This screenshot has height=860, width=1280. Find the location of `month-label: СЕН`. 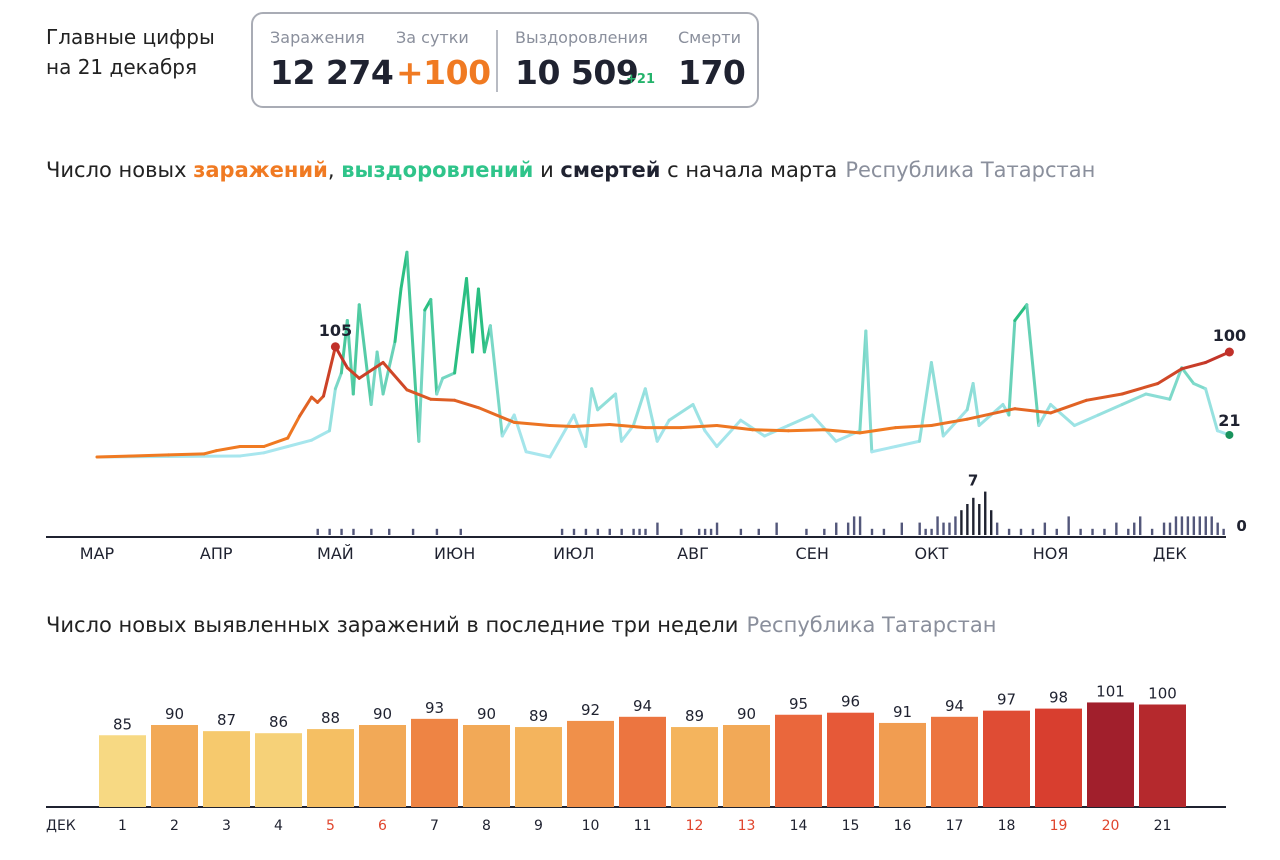

month-label: СЕН is located at coordinates (812, 553).